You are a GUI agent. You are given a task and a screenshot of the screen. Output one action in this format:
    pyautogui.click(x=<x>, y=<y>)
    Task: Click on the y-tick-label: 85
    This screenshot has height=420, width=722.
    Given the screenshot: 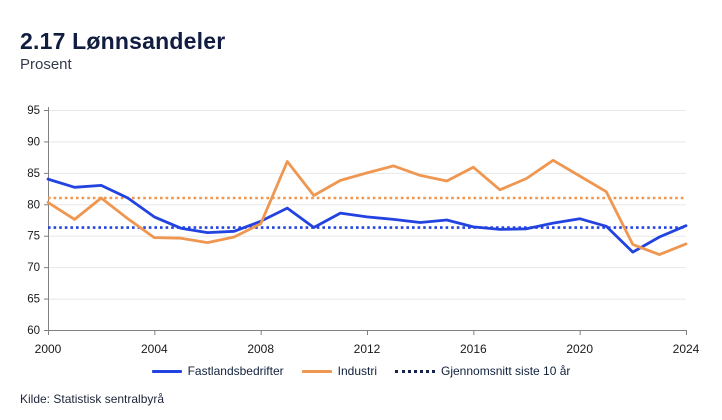 What is the action you would take?
    pyautogui.click(x=33, y=174)
    